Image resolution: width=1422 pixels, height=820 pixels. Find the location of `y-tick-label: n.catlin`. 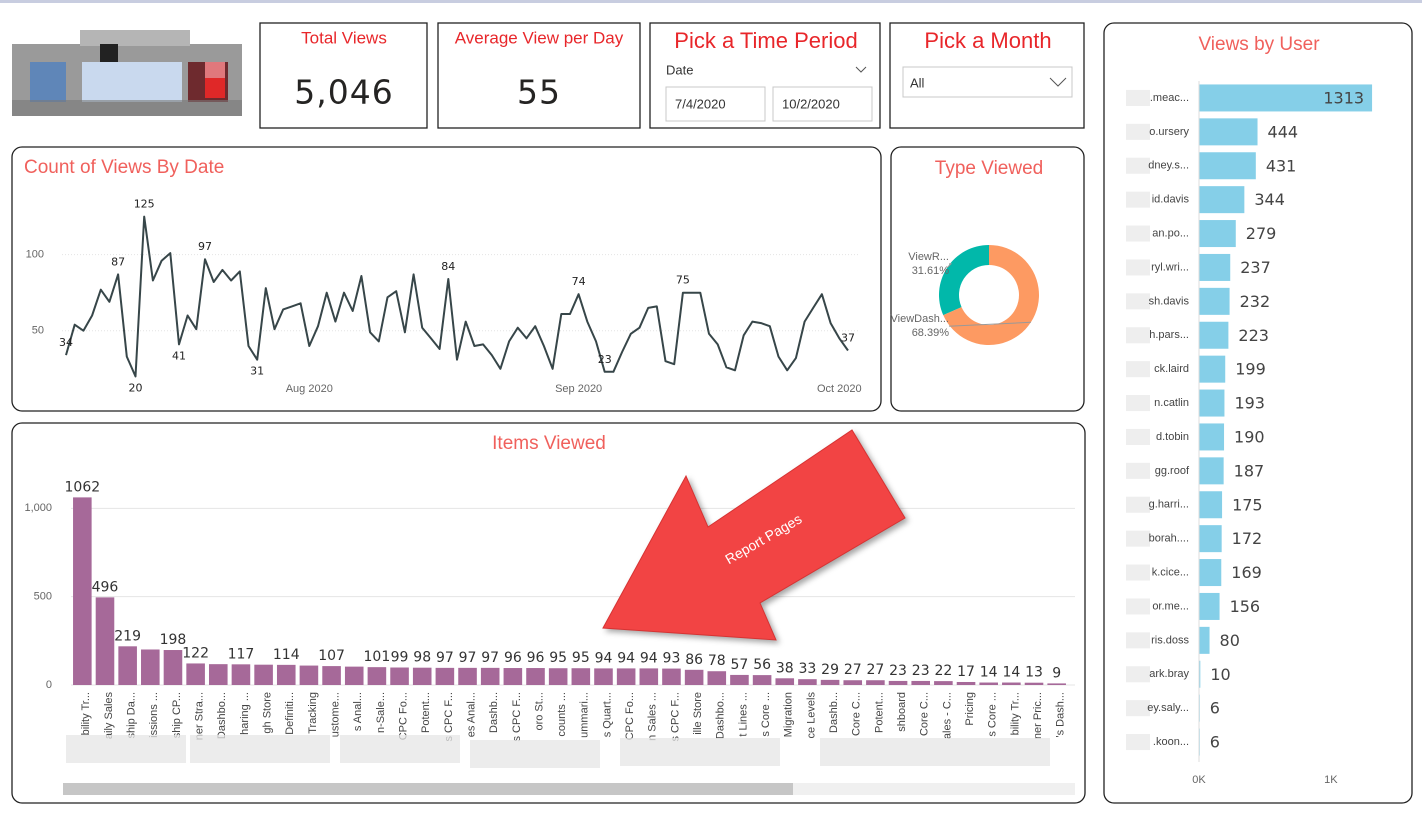

y-tick-label: n.catlin is located at coordinates (1171, 403).